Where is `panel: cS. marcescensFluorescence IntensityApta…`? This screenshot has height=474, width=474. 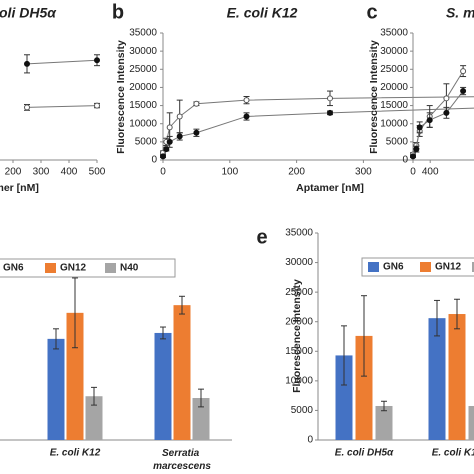 panel: cS. marcescensFluorescence IntensityApta… is located at coordinates (420, 89).